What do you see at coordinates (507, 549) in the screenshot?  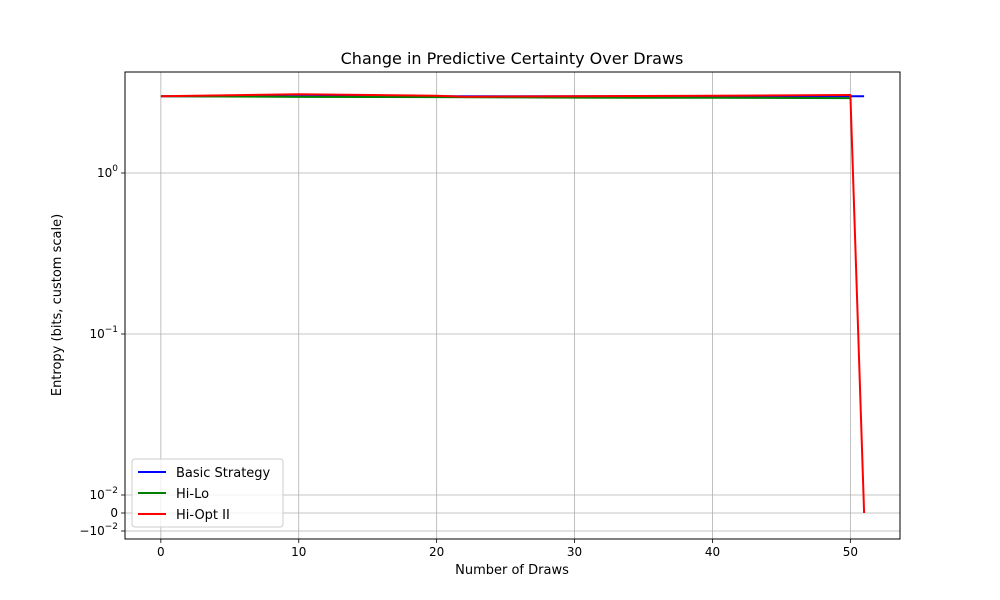 I see `x-axis-ticks: 0 10 20 30 40 50` at bounding box center [507, 549].